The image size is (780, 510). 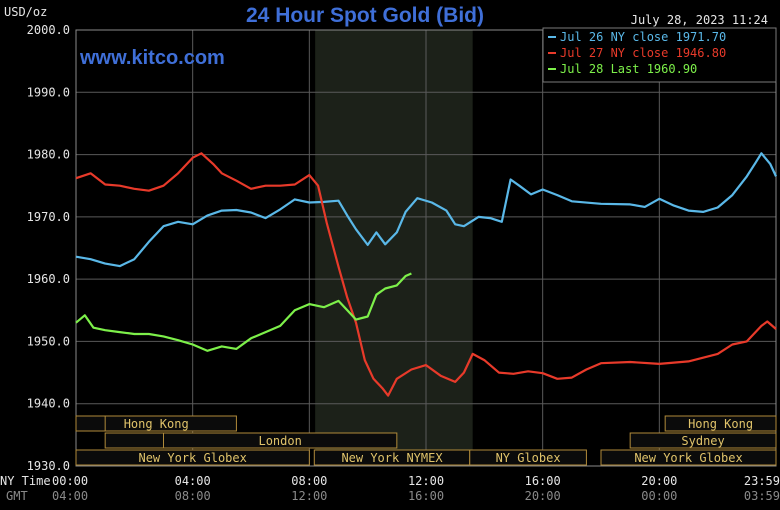 I want to click on session-label: NY Globex, so click(x=528, y=458).